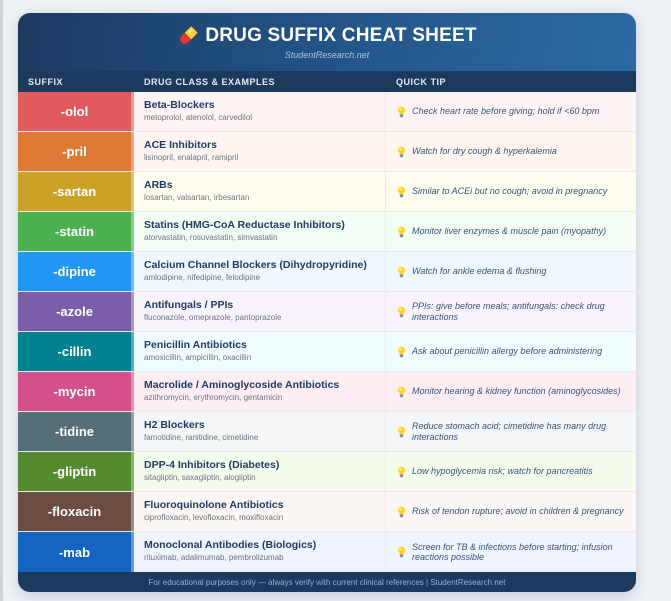  What do you see at coordinates (179, 105) in the screenshot?
I see `drug-class-name: Beta-Blockers` at bounding box center [179, 105].